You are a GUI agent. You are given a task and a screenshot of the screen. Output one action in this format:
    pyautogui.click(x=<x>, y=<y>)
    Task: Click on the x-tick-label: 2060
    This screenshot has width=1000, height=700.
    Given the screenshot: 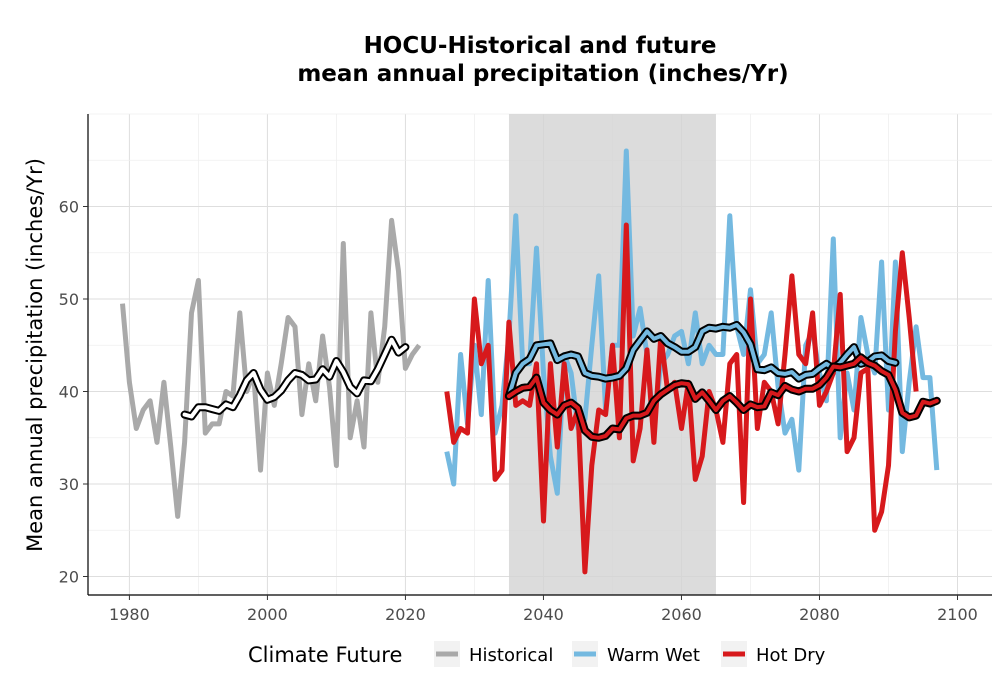 What is the action you would take?
    pyautogui.click(x=681, y=614)
    